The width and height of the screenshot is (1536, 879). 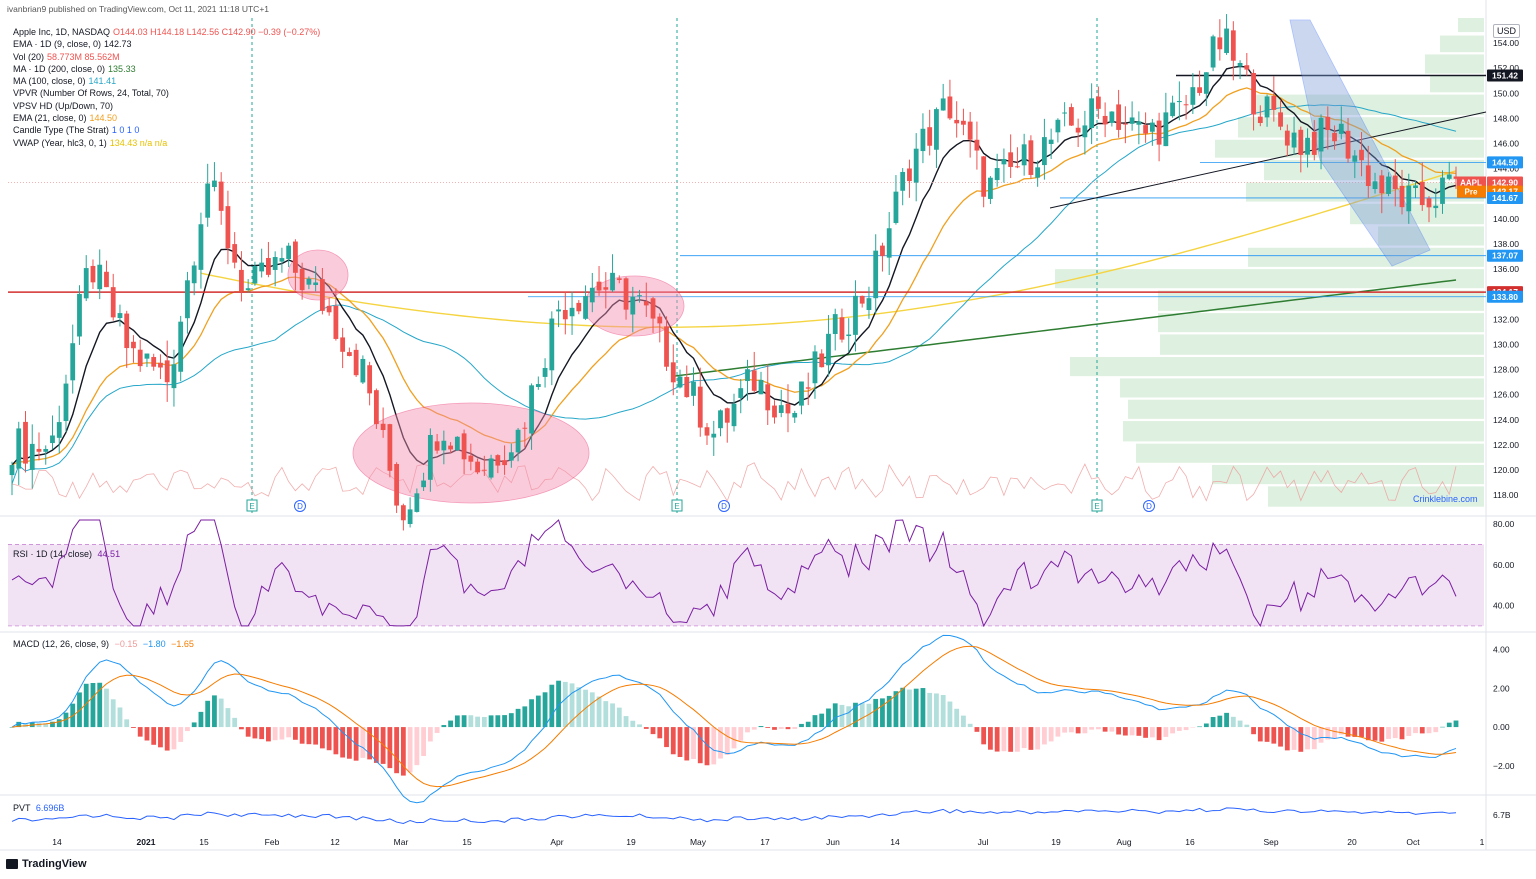 What do you see at coordinates (166, 130) in the screenshot?
I see `legend-row: Candle Type (The Strat) 1 0 1 0` at bounding box center [166, 130].